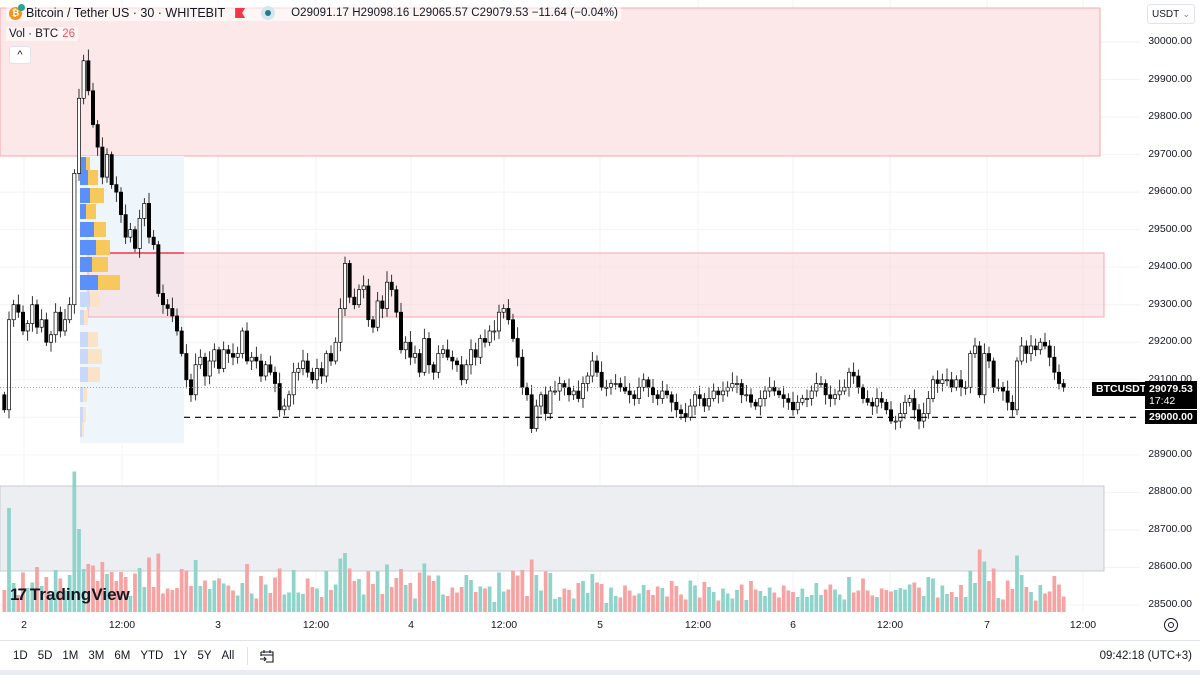 This screenshot has width=1200, height=675. What do you see at coordinates (1170, 41) in the screenshot?
I see `price-label: 30000.00` at bounding box center [1170, 41].